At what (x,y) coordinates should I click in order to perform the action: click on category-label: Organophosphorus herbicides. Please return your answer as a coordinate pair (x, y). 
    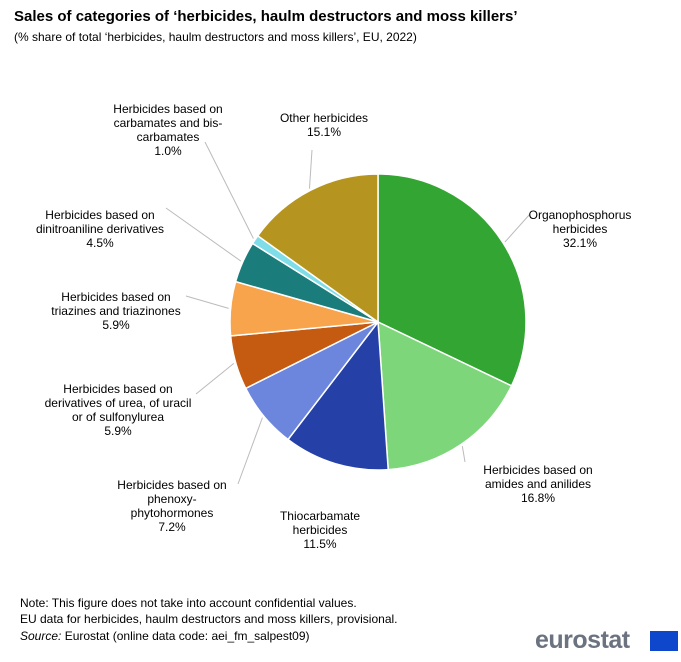
    Looking at the image, I should click on (580, 222).